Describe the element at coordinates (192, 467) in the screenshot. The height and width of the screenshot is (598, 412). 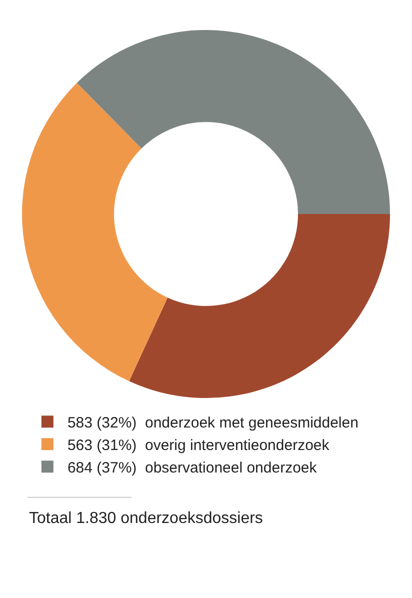
I see `legend-label: 684 (37%) observationeel onderzoek` at that location.